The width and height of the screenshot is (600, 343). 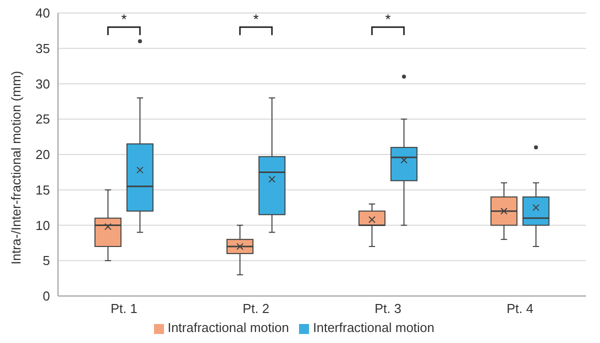 I want to click on y-tick-label: 40, so click(x=43, y=13).